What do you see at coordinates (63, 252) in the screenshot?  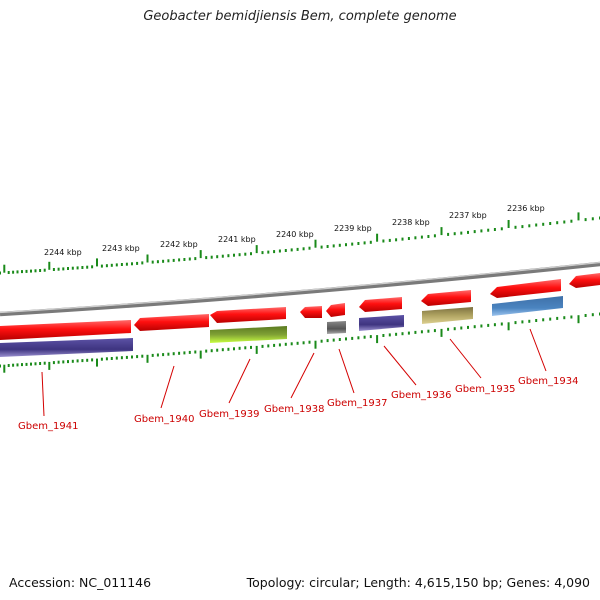 I see `scale-label: 2244 kbp` at bounding box center [63, 252].